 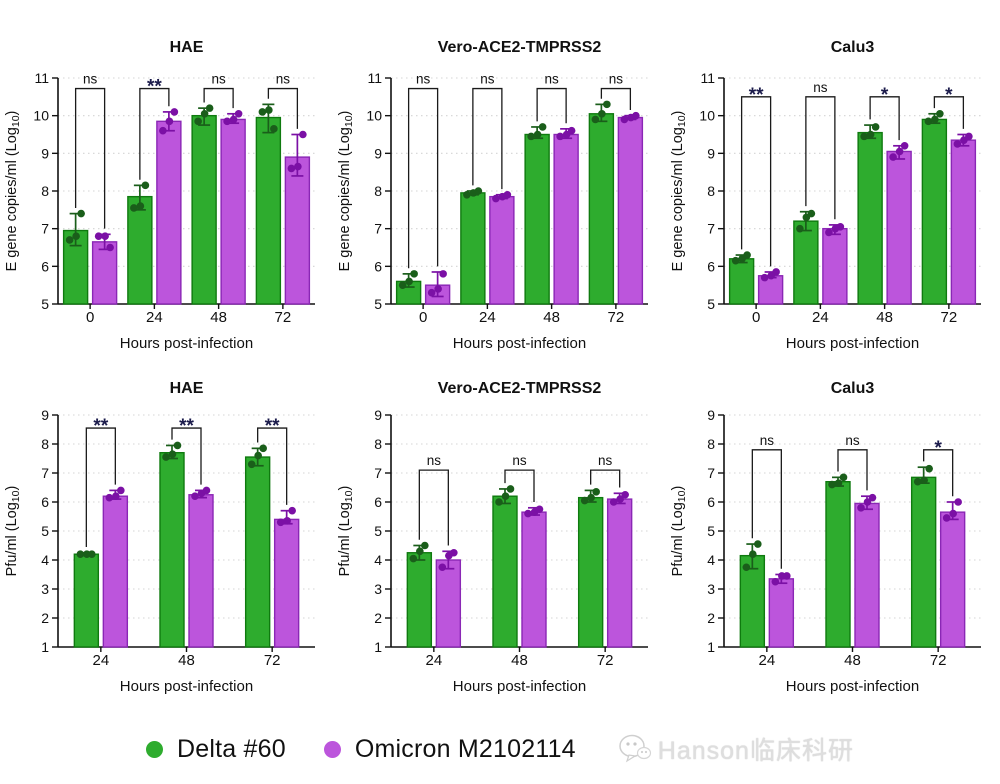 I want to click on axes: 5 6 7 8 9 10 11 0 24 48 72, so click(x=174, y=198).